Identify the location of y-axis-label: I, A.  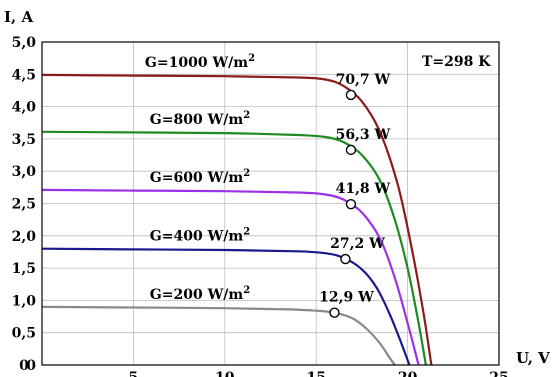
(18, 17).